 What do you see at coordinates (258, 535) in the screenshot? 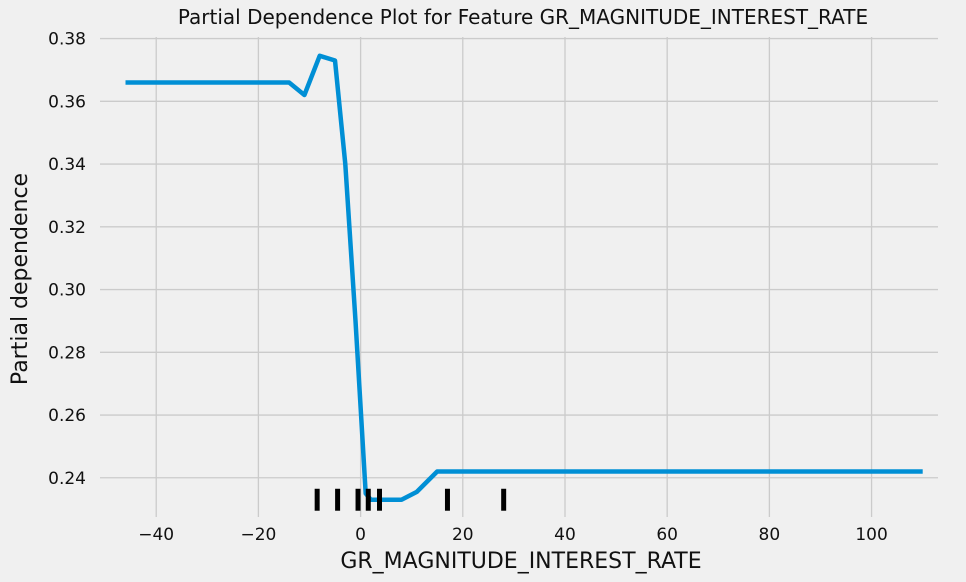
I see `x-tick-label: −20` at bounding box center [258, 535].